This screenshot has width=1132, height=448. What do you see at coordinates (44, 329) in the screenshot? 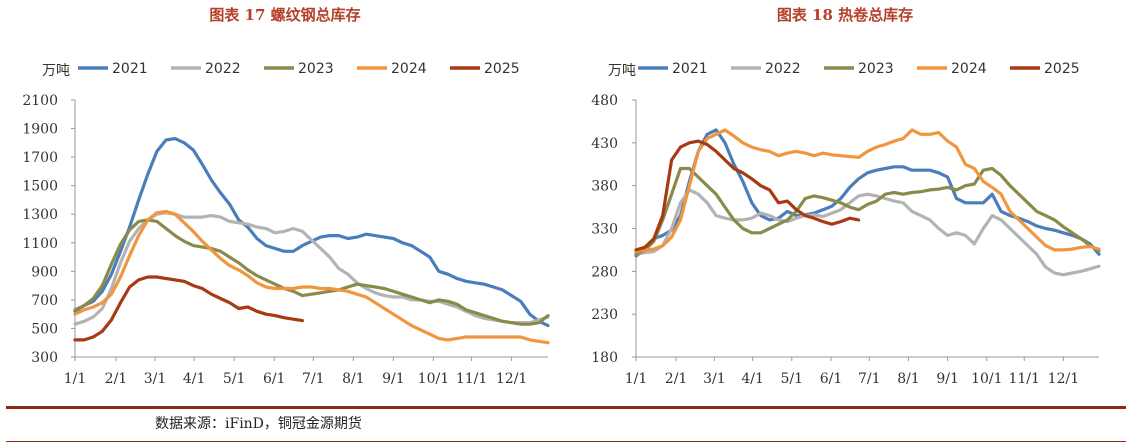
I see `y-tick-label: 500` at bounding box center [44, 329].